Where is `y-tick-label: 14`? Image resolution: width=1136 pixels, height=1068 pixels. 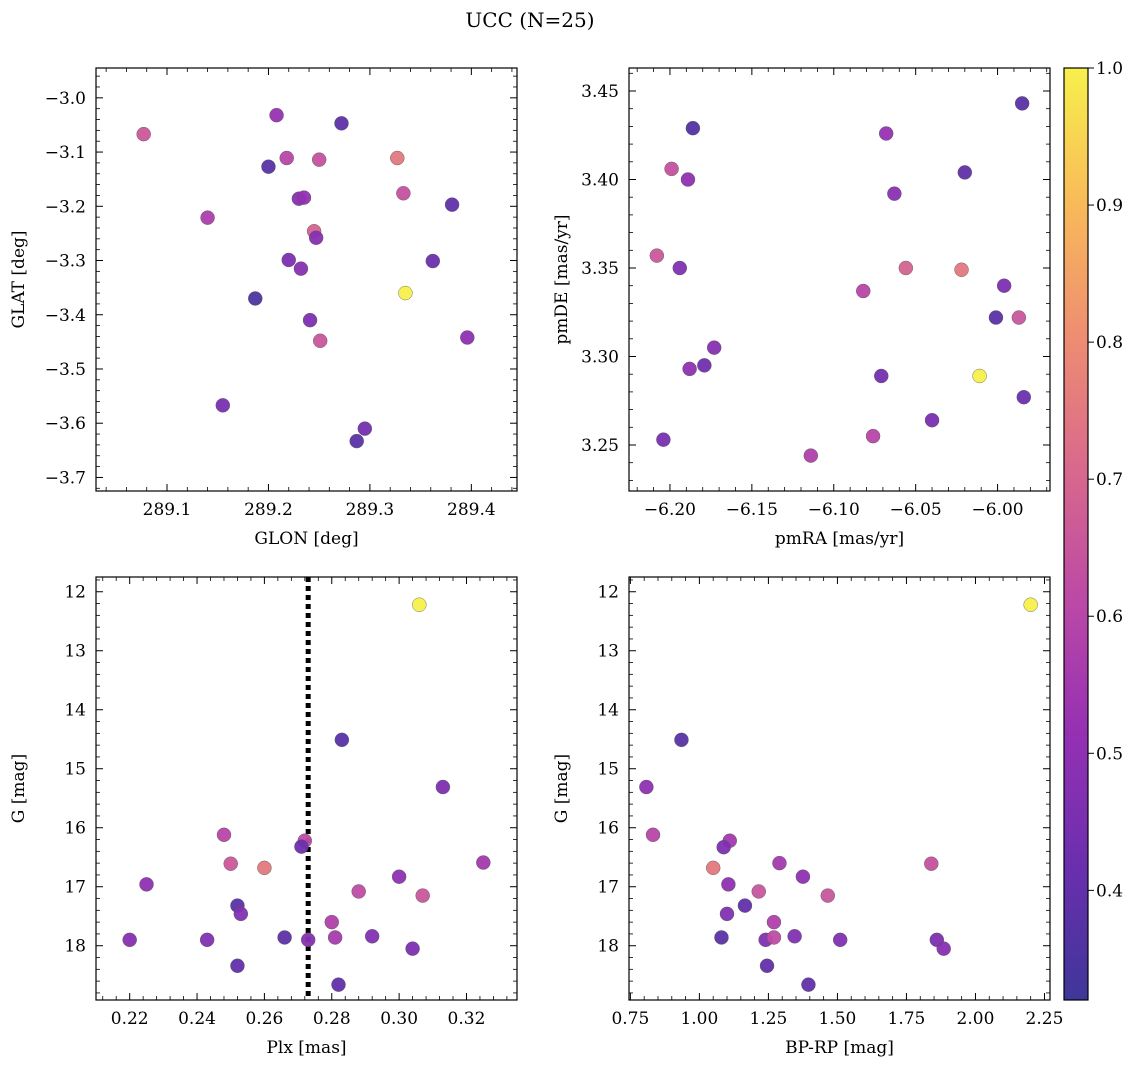
y-tick-label: 14 is located at coordinates (608, 711).